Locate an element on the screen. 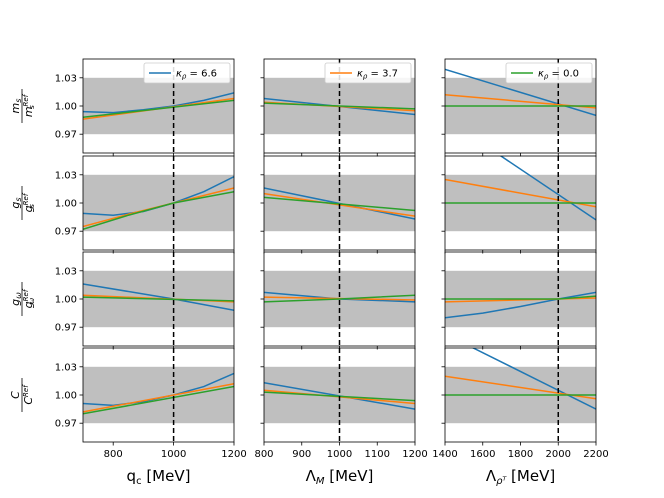 This screenshot has height=498, width=664. y-label-numerator: C is located at coordinates (15, 395).